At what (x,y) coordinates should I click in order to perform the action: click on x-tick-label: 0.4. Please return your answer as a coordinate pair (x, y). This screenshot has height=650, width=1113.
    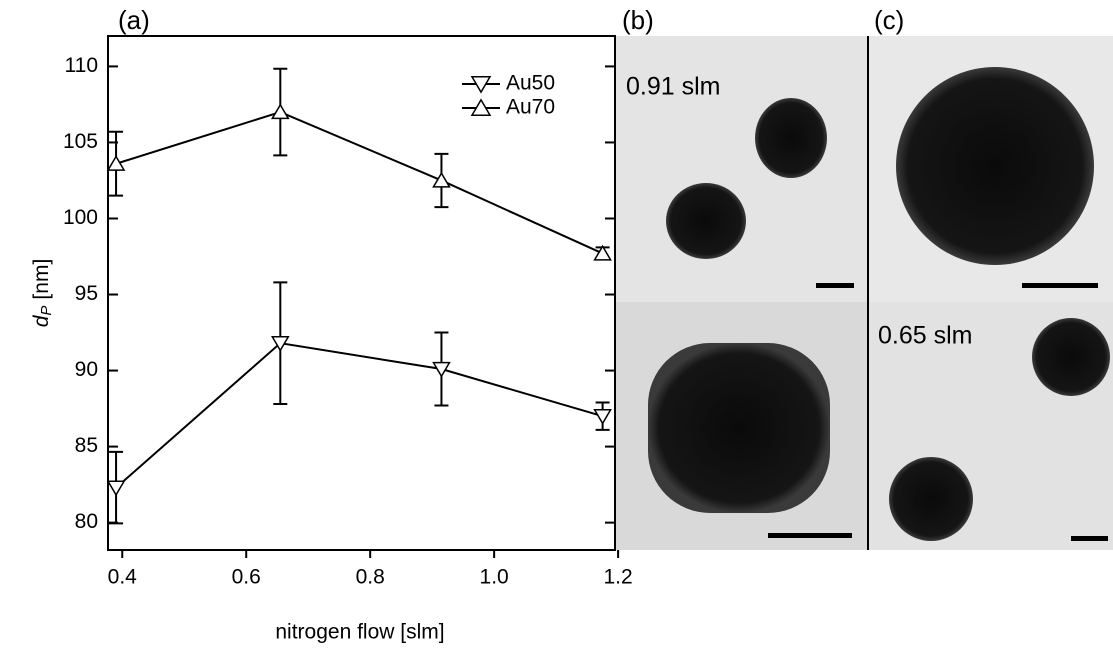
    Looking at the image, I should click on (123, 577).